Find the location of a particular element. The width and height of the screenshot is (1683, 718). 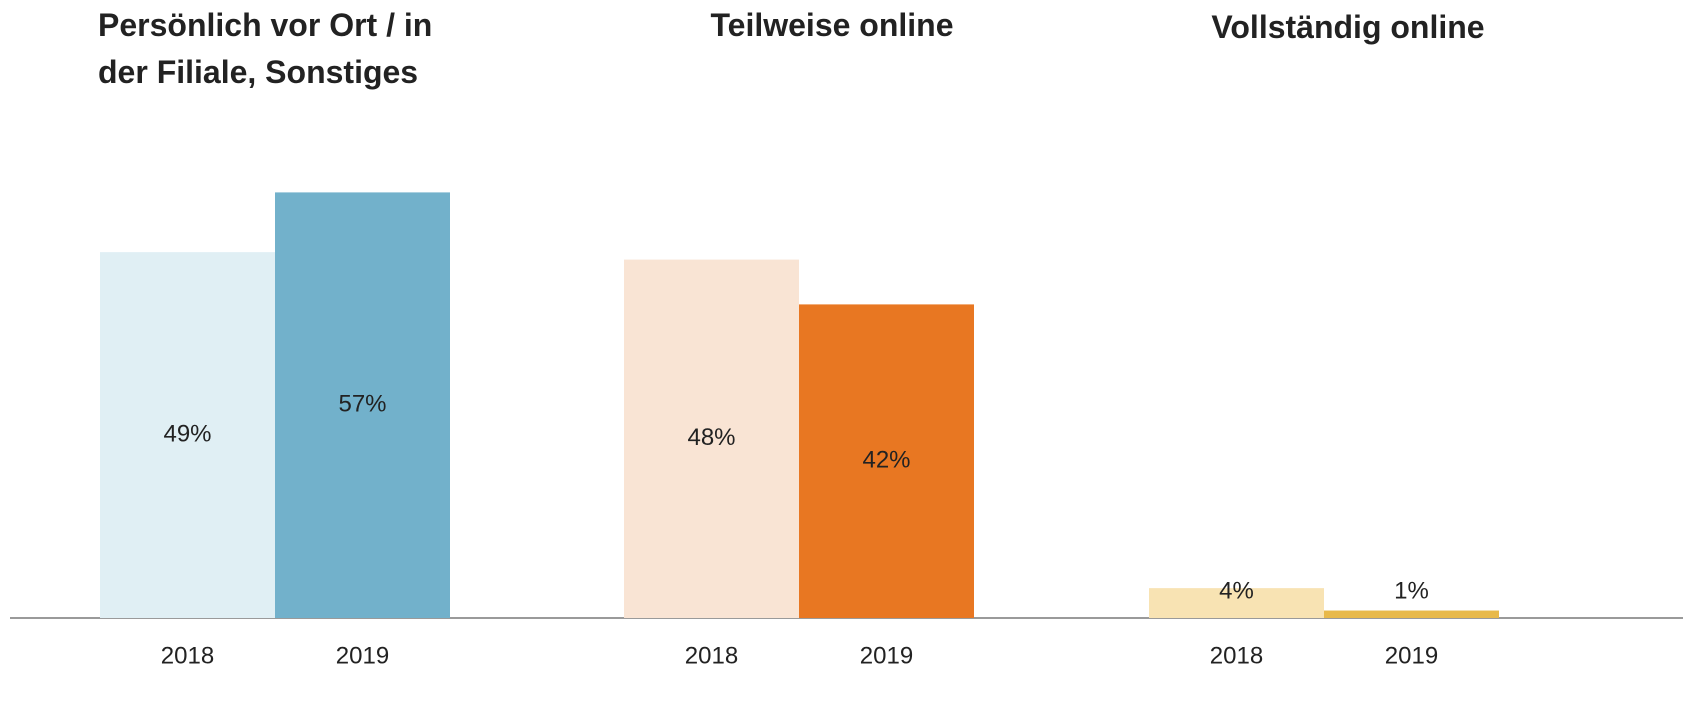

group-title: Vollständig online is located at coordinates (1348, 27).